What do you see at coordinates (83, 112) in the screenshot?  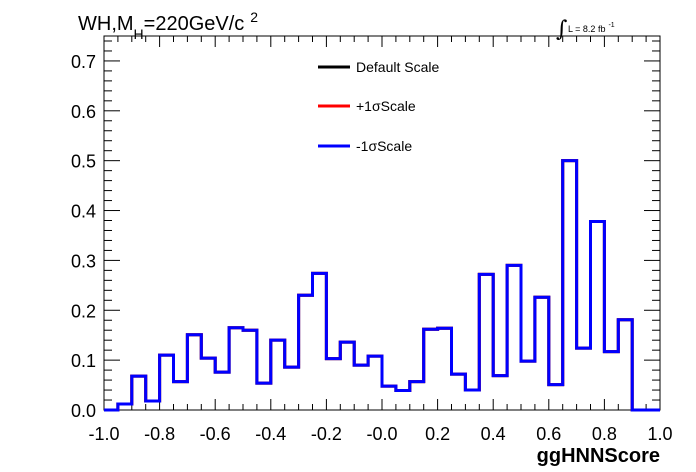 I see `y-tick-label: 0.6` at bounding box center [83, 112].